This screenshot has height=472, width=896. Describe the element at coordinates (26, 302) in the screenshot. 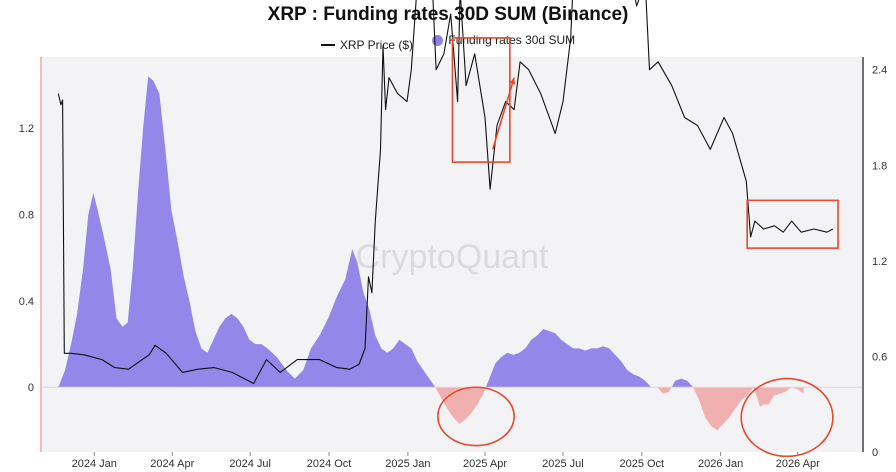

I see `y-left-tick-label: 0.4` at that location.